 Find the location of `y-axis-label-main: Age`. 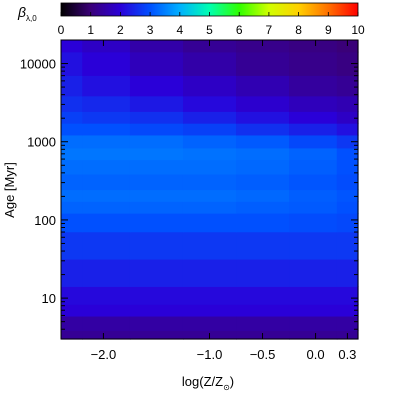

y-axis-label-main: Age is located at coordinates (9, 206).